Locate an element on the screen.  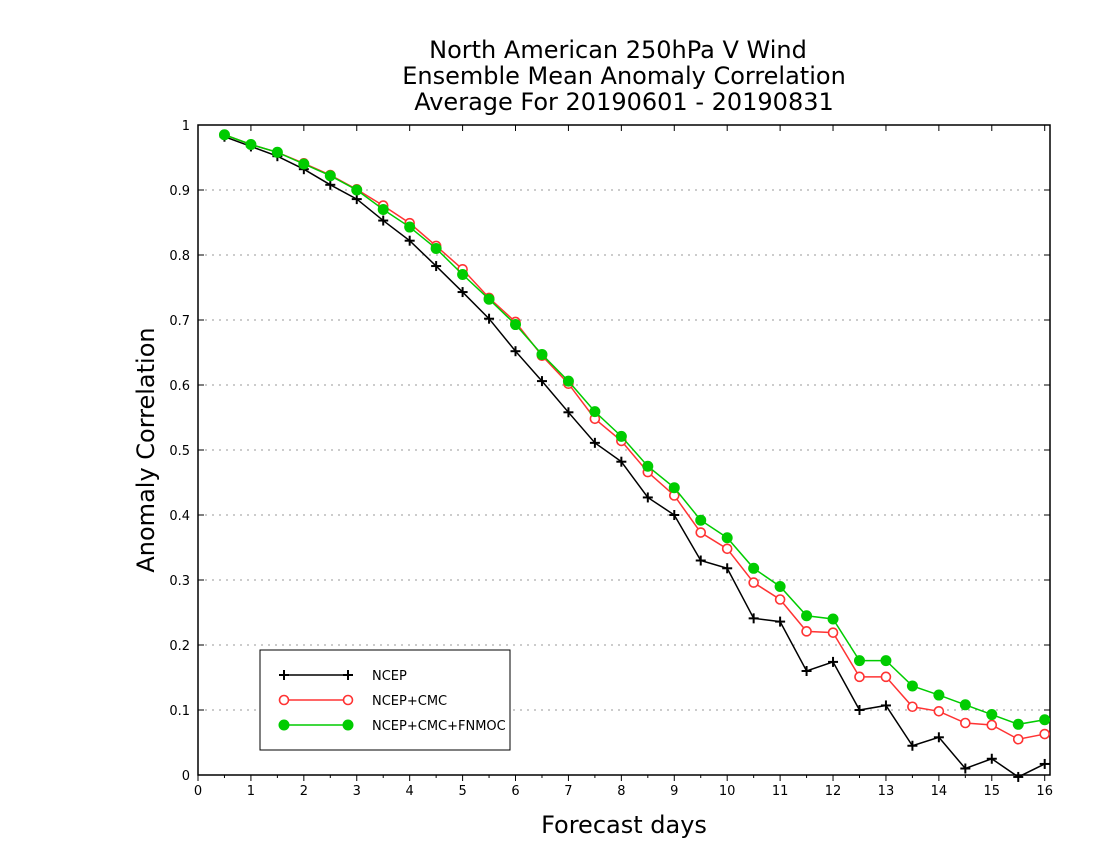
x-tick-label: 2 is located at coordinates (304, 791).